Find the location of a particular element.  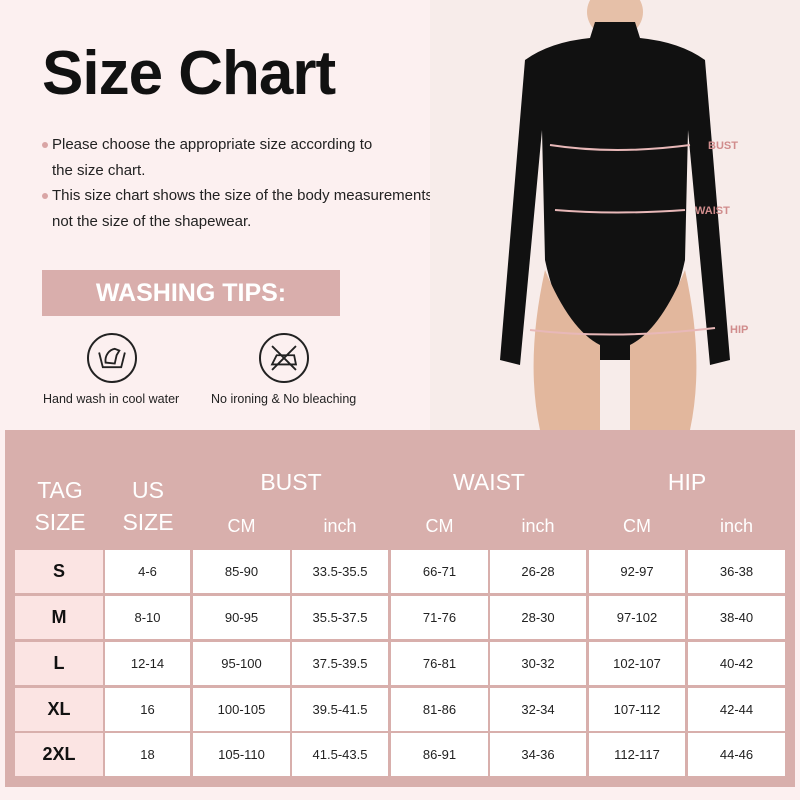

header-bust: BUST is located at coordinates (291, 482).